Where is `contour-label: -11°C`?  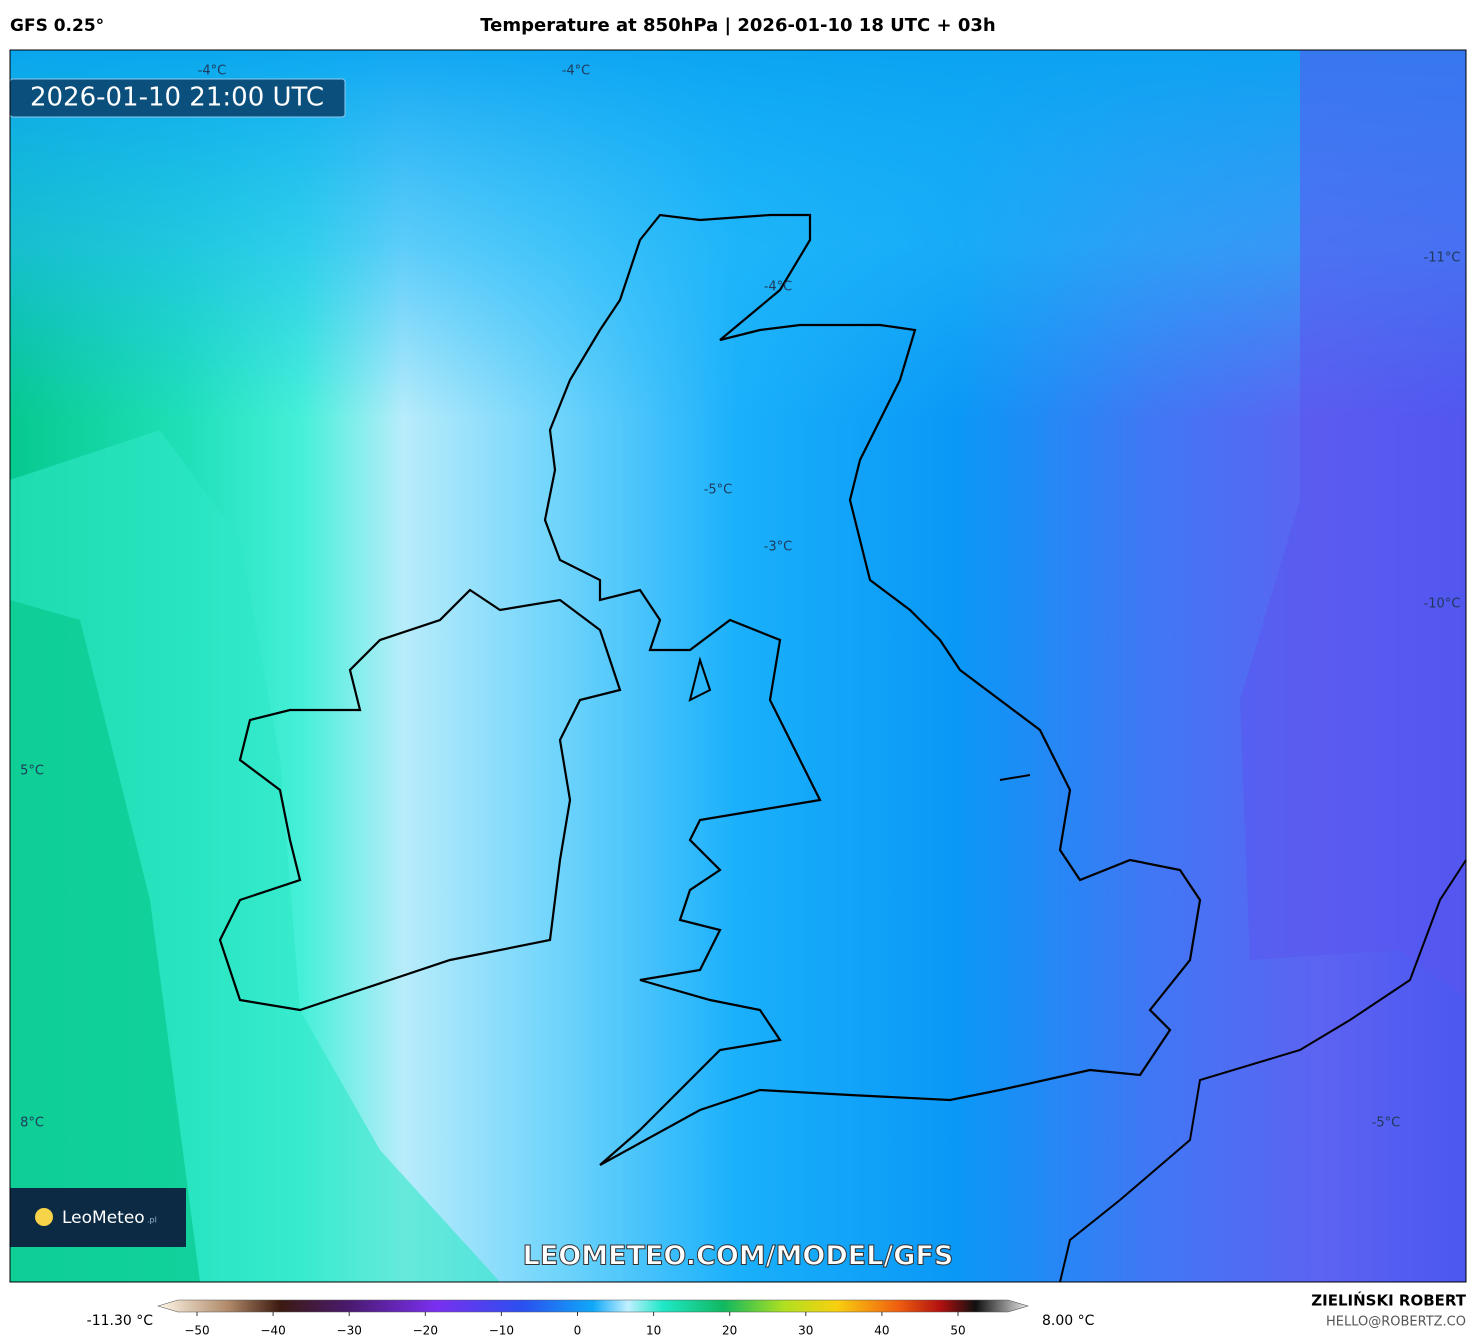 contour-label: -11°C is located at coordinates (1442, 258).